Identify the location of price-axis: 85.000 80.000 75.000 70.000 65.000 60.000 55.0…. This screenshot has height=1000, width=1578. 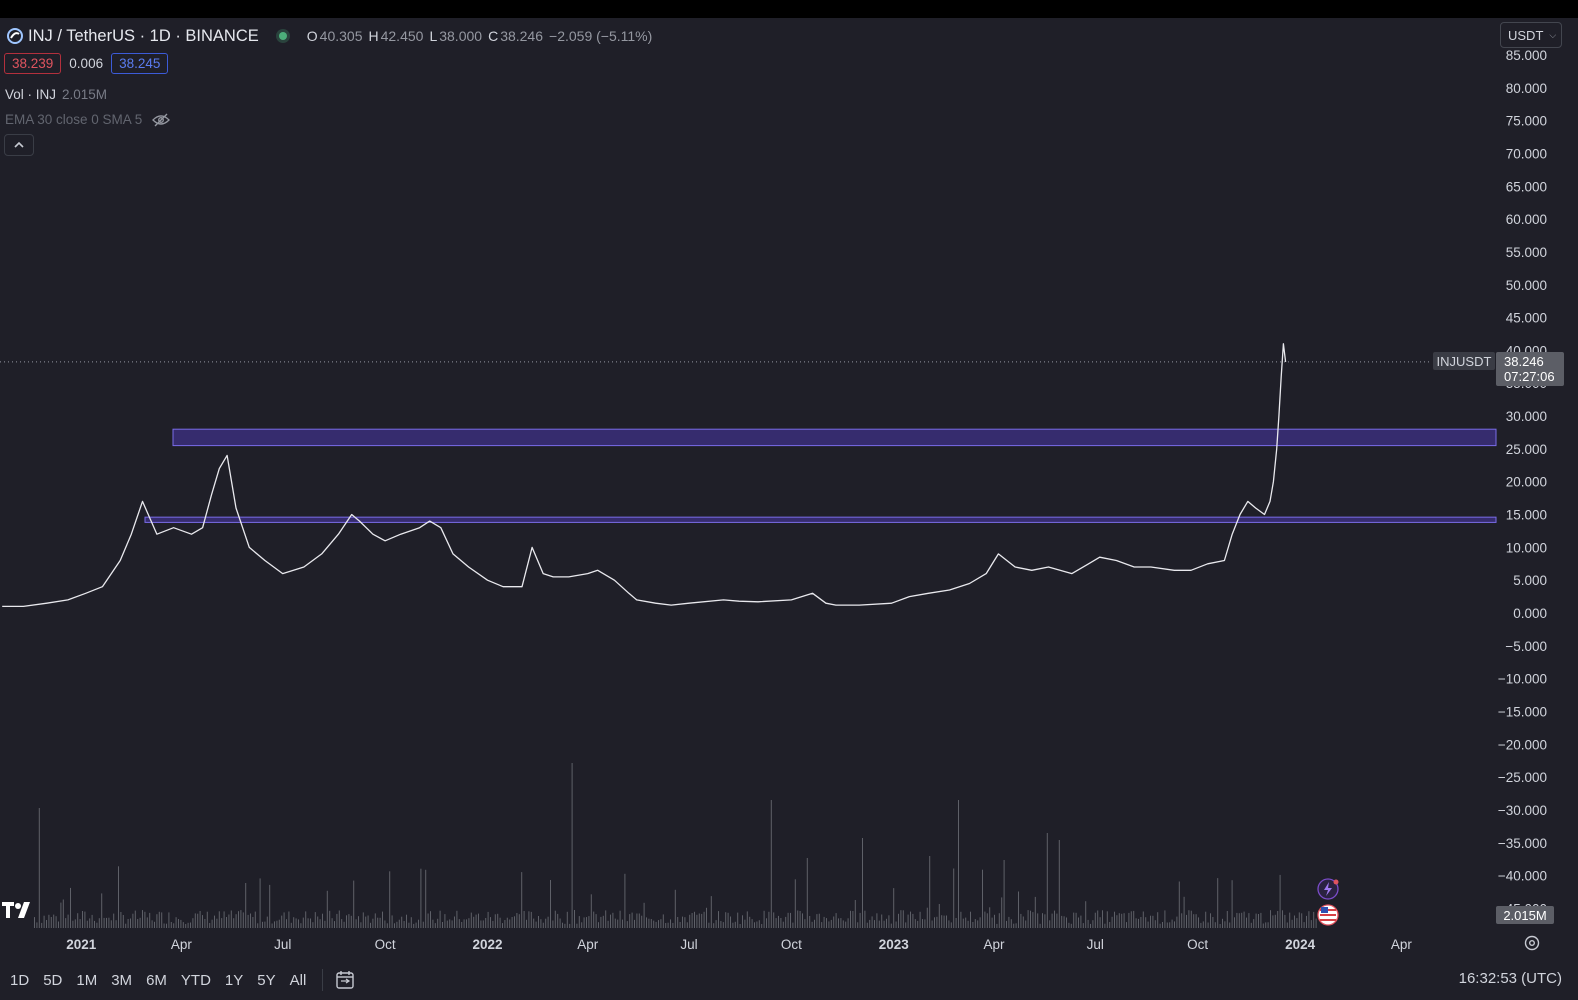
(1522, 482).